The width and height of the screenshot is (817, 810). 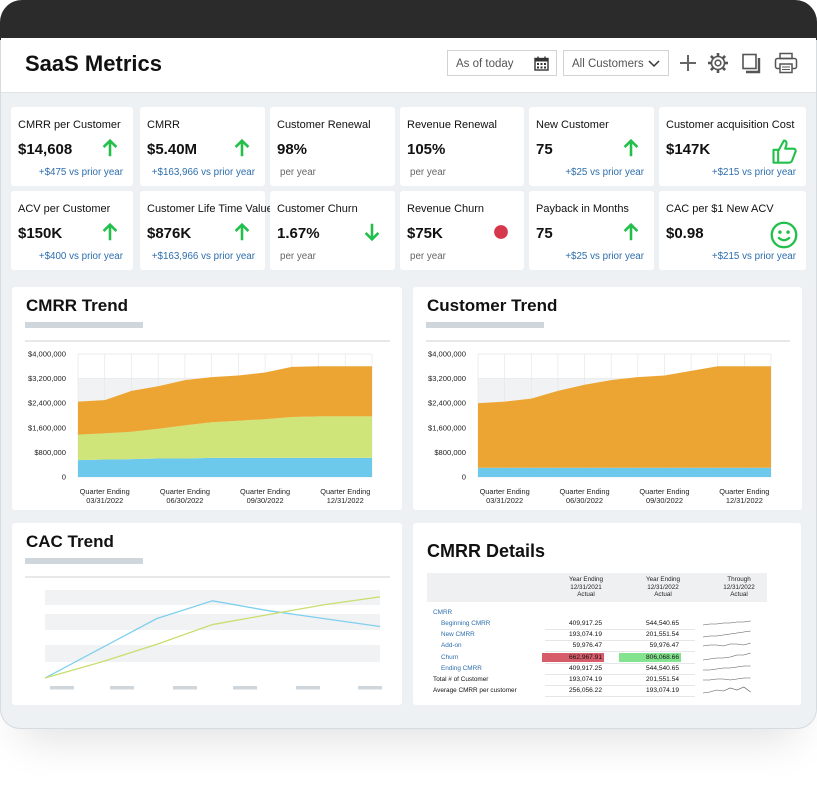 What do you see at coordinates (461, 668) in the screenshot?
I see `row-label: Ending CMRR` at bounding box center [461, 668].